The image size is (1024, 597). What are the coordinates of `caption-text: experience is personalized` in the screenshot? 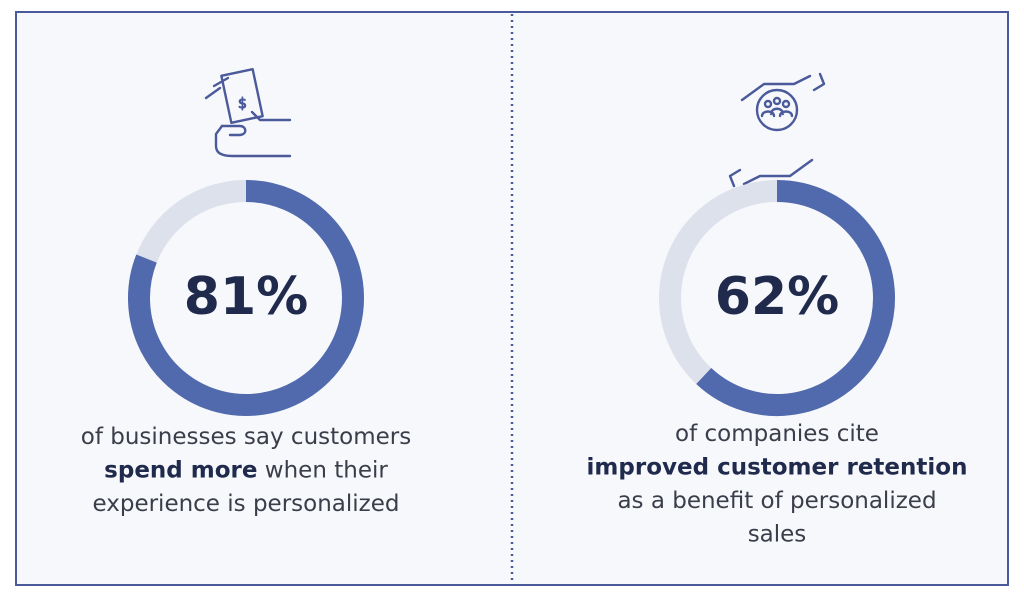 It's located at (245, 504).